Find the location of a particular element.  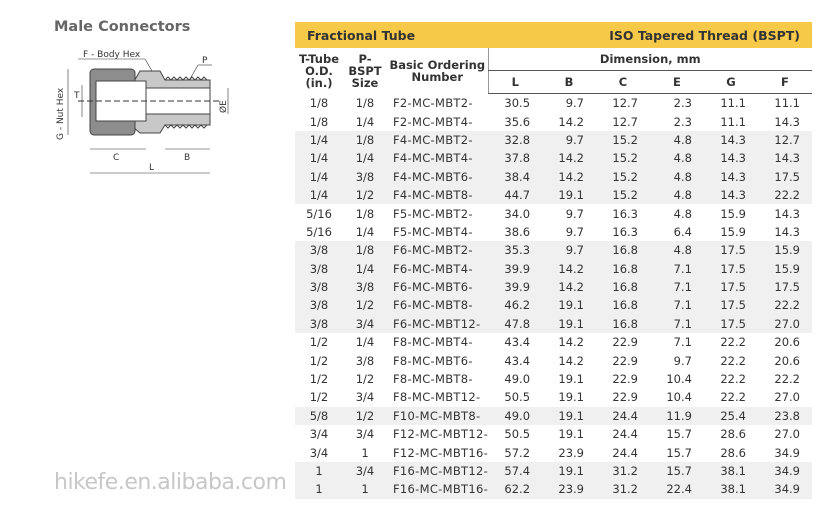

tube-od-cell: 5/8 is located at coordinates (319, 416).